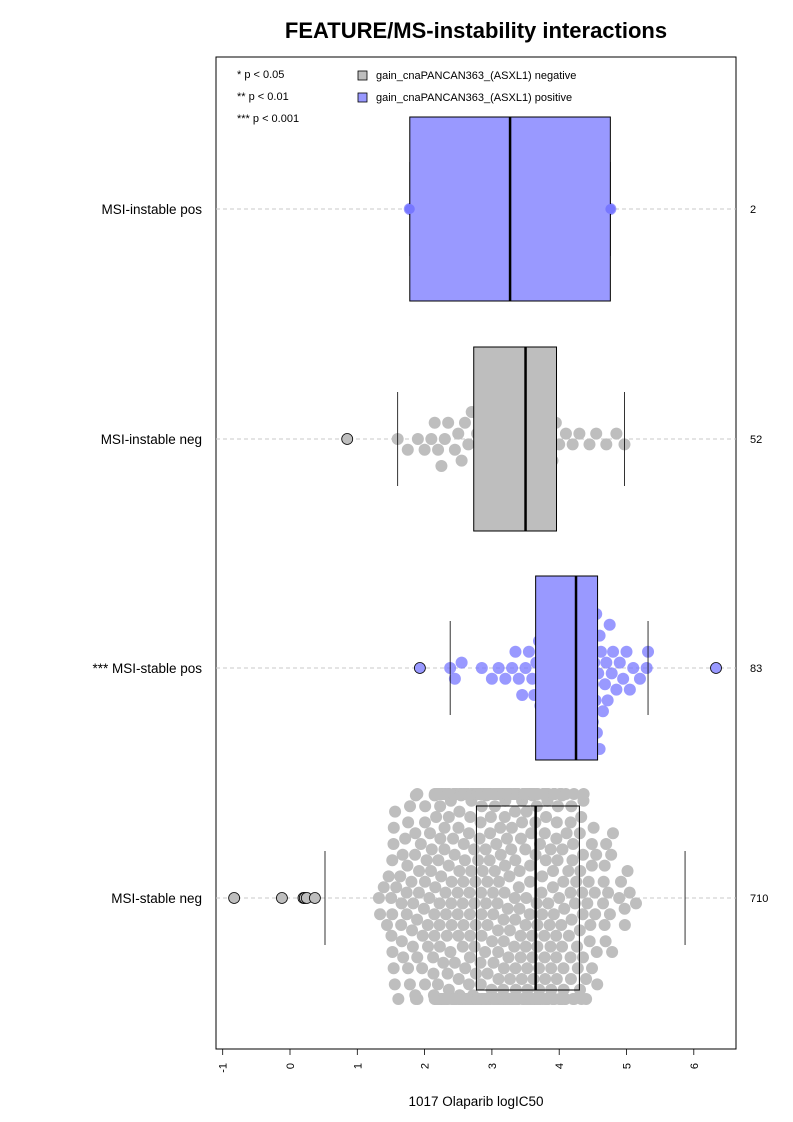  Describe the element at coordinates (756, 440) in the screenshot. I see `group-count-1: 52` at that location.